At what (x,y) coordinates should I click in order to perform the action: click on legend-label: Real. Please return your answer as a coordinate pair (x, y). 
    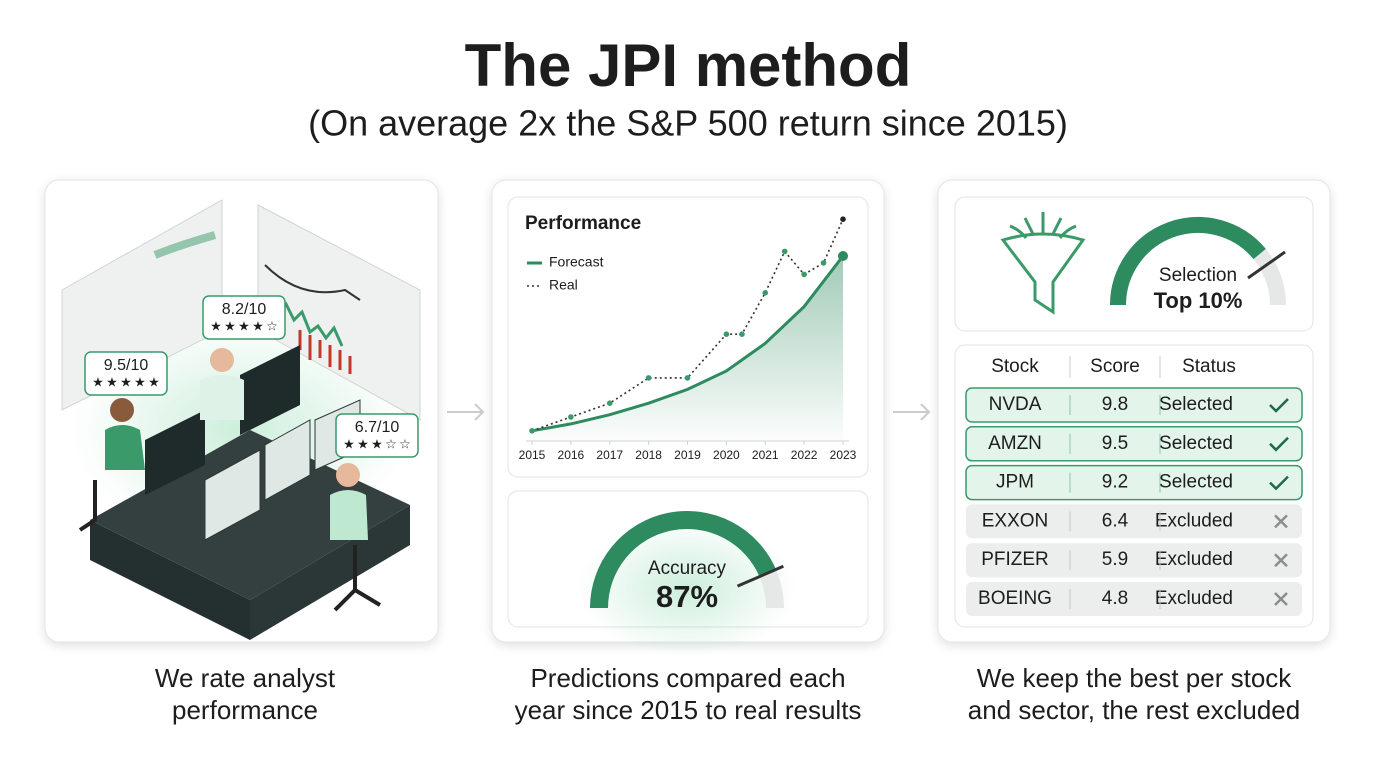
    Looking at the image, I should click on (563, 285).